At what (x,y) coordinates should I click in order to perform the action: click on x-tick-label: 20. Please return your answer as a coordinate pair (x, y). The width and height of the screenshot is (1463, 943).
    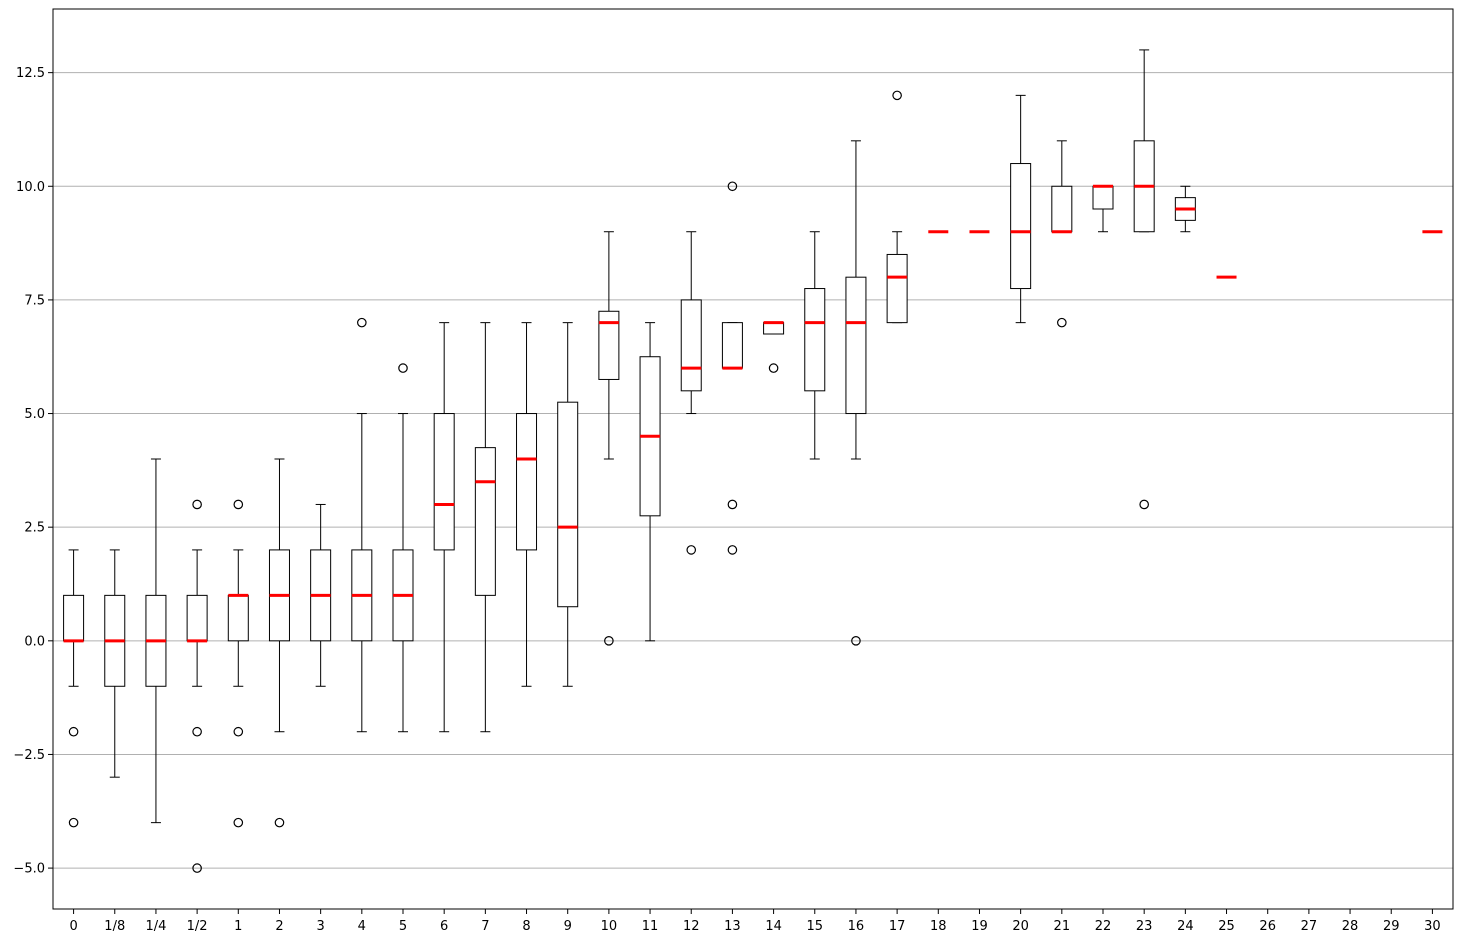
    Looking at the image, I should click on (1020, 926).